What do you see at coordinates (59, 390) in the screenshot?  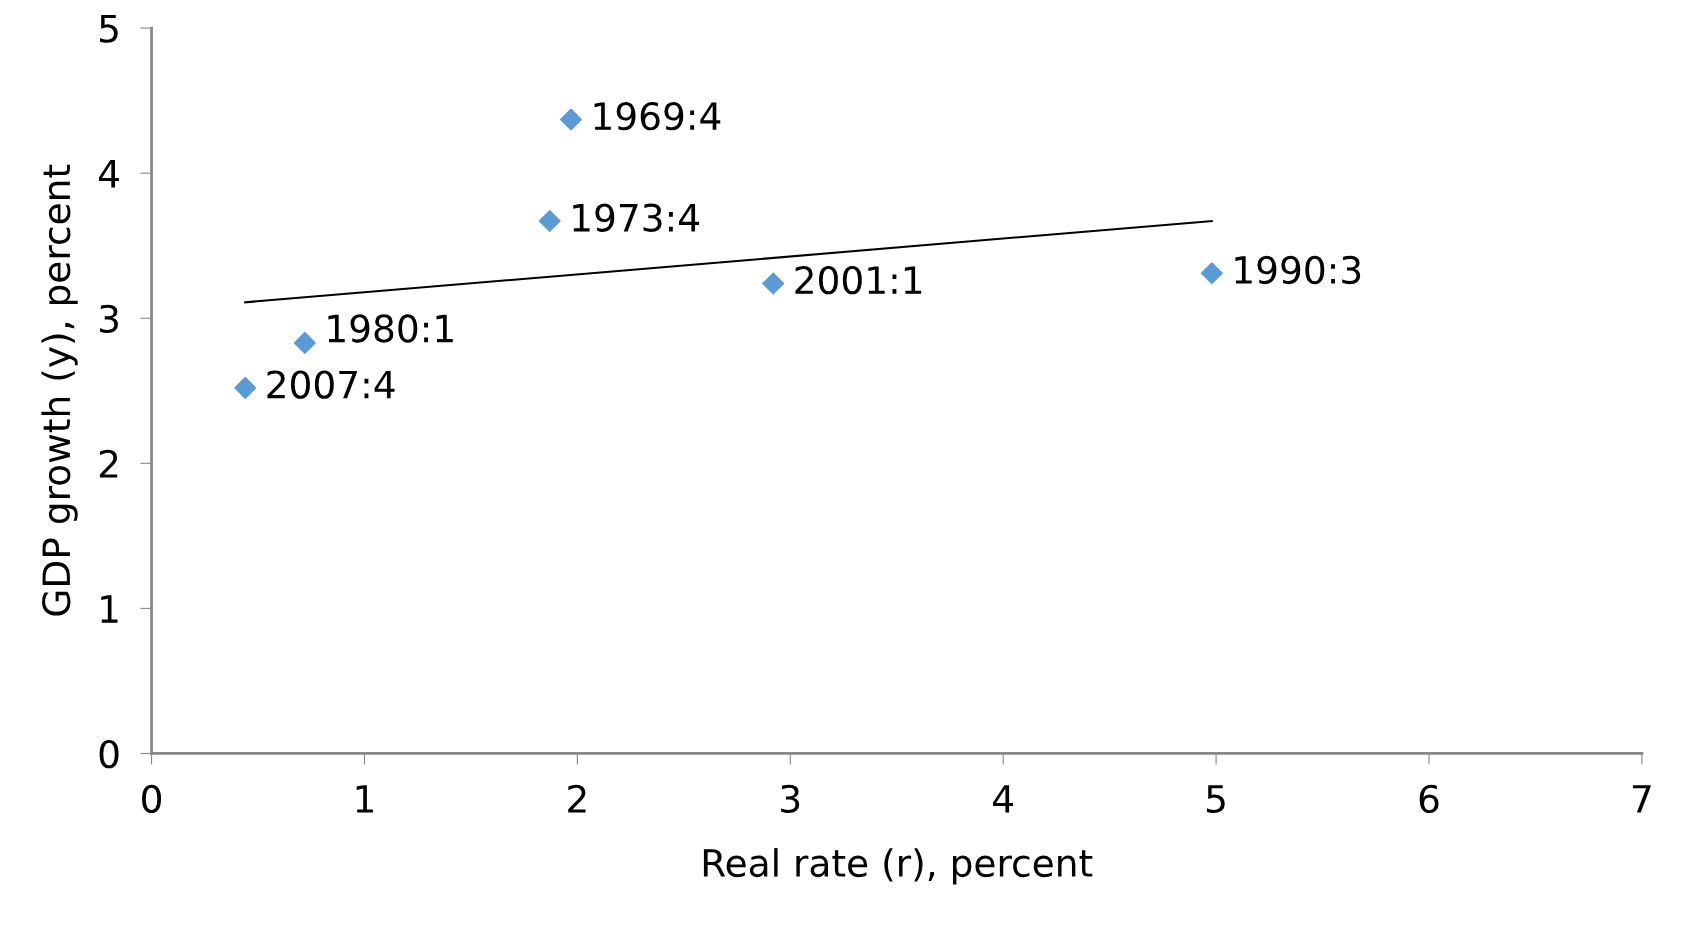 I see `y-axis-title: GDP growth (y), percent` at bounding box center [59, 390].